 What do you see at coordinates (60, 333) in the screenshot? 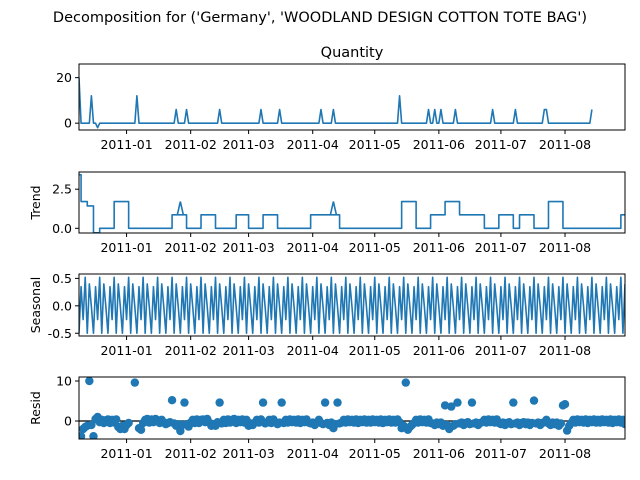
I see `seasonal-ytick-label: -0.5` at bounding box center [60, 333].